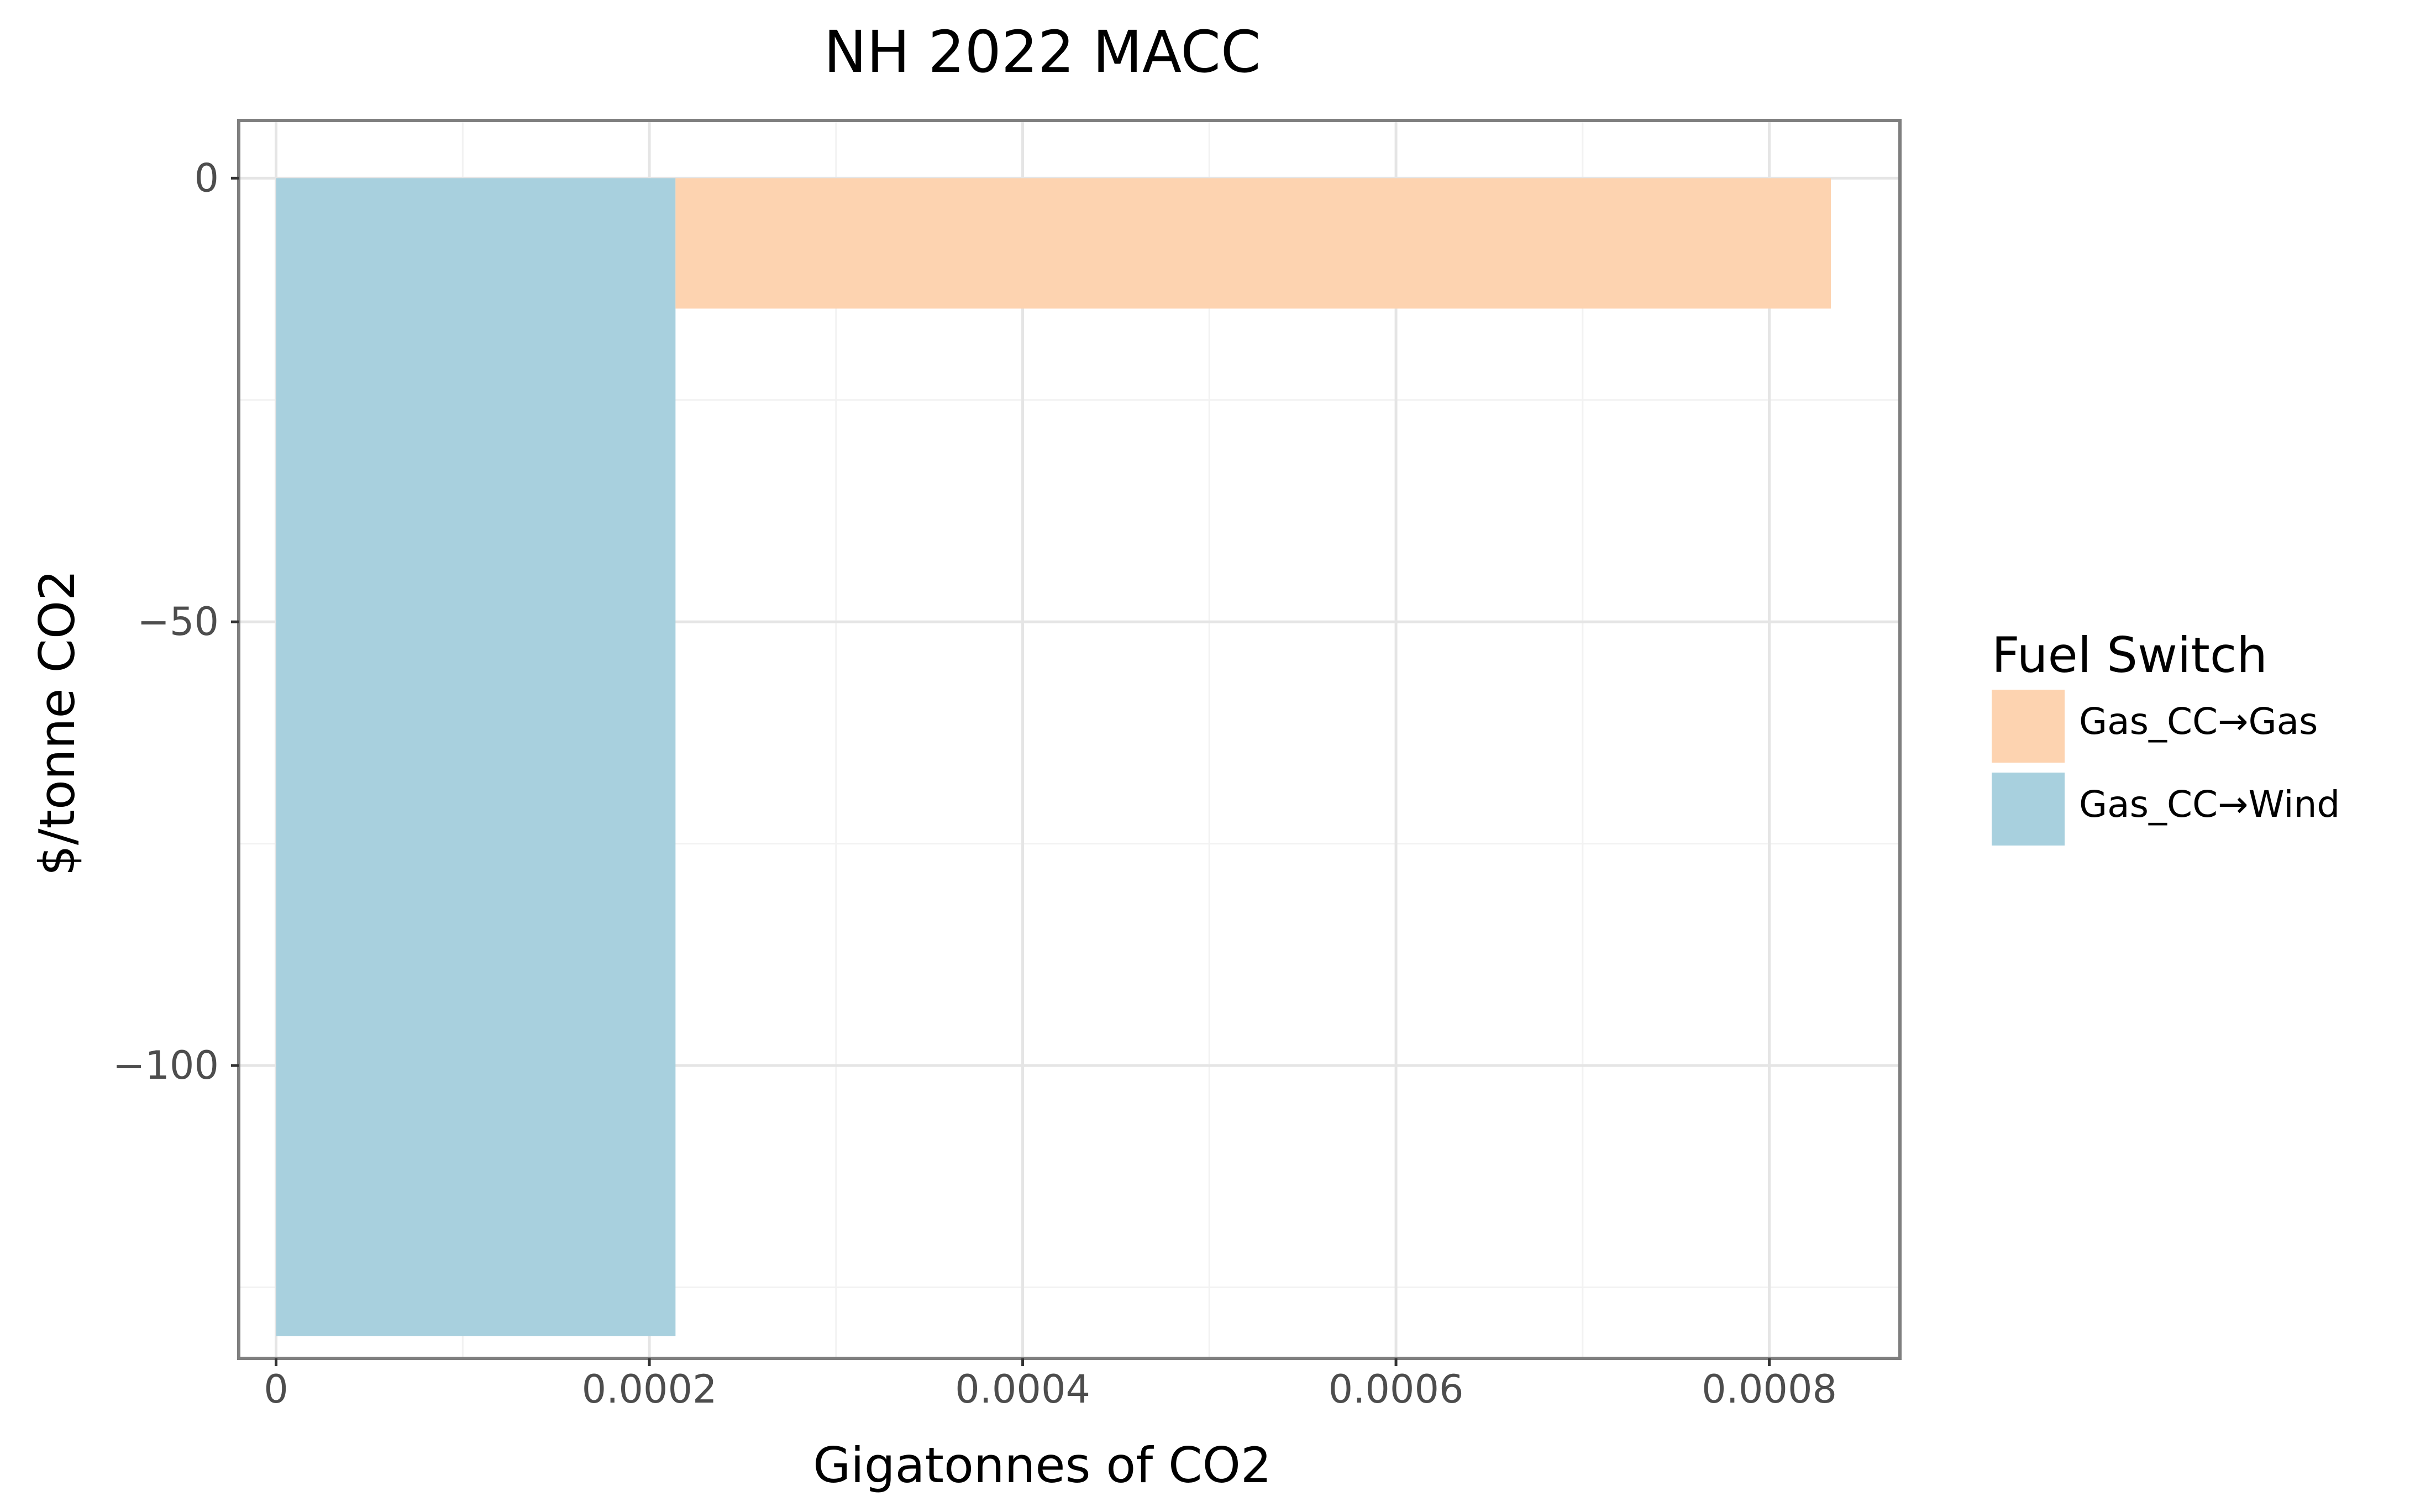 Image resolution: width=2436 pixels, height=1512 pixels. I want to click on x-tick-label: 0.0006, so click(1397, 1390).